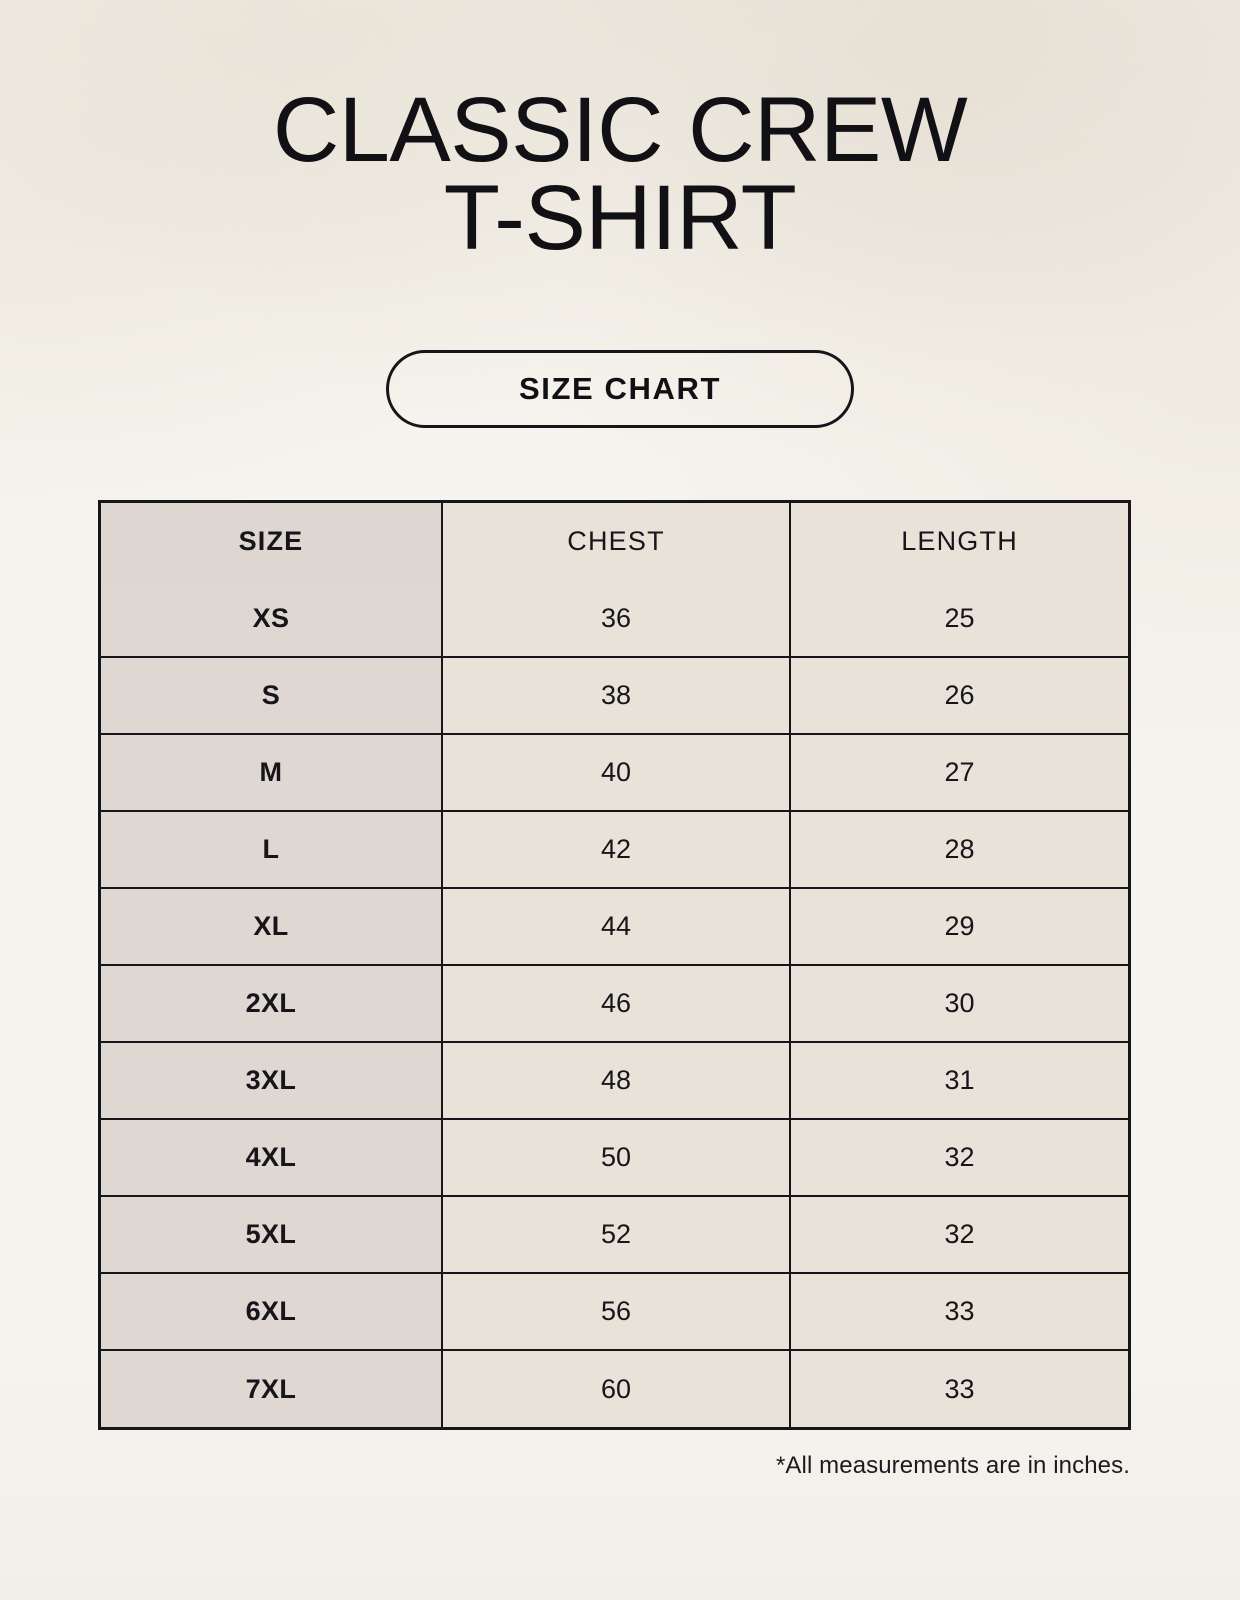 Image resolution: width=1240 pixels, height=1600 pixels. What do you see at coordinates (958, 619) in the screenshot?
I see `cell-length: 25` at bounding box center [958, 619].